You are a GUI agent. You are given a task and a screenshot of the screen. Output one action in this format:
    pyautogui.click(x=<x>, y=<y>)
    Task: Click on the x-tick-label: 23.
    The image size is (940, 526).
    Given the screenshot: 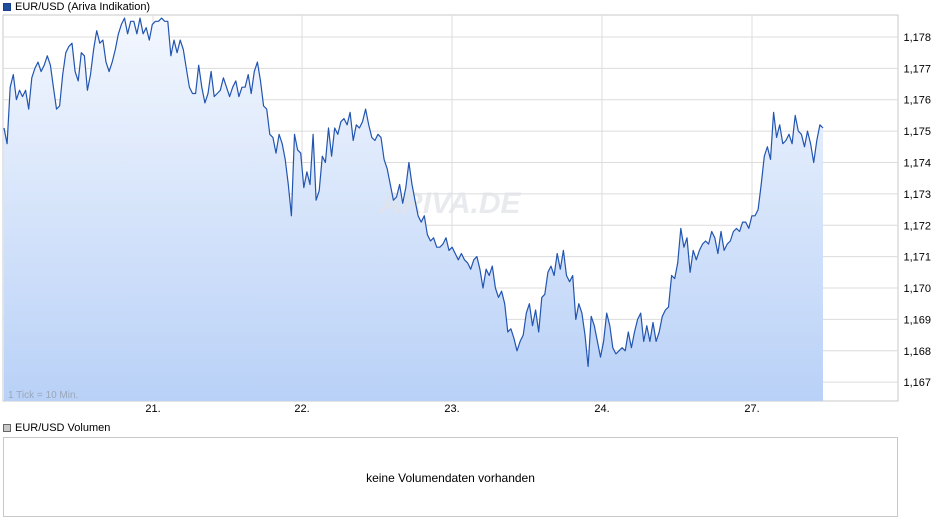 What is the action you would take?
    pyautogui.click(x=451, y=409)
    